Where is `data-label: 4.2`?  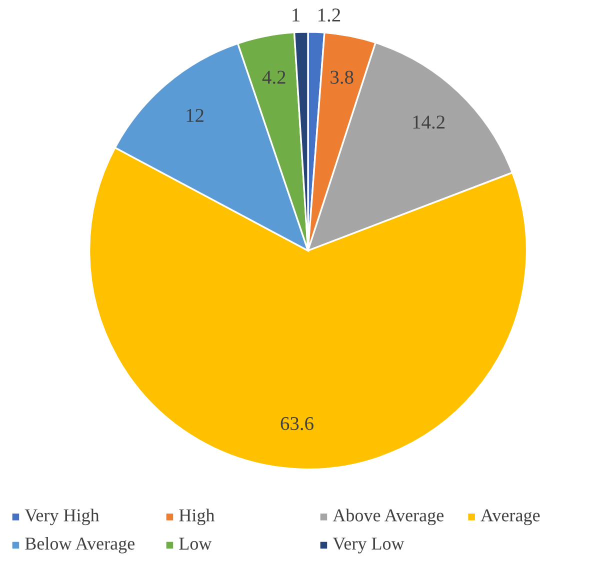
data-label: 4.2 is located at coordinates (274, 77).